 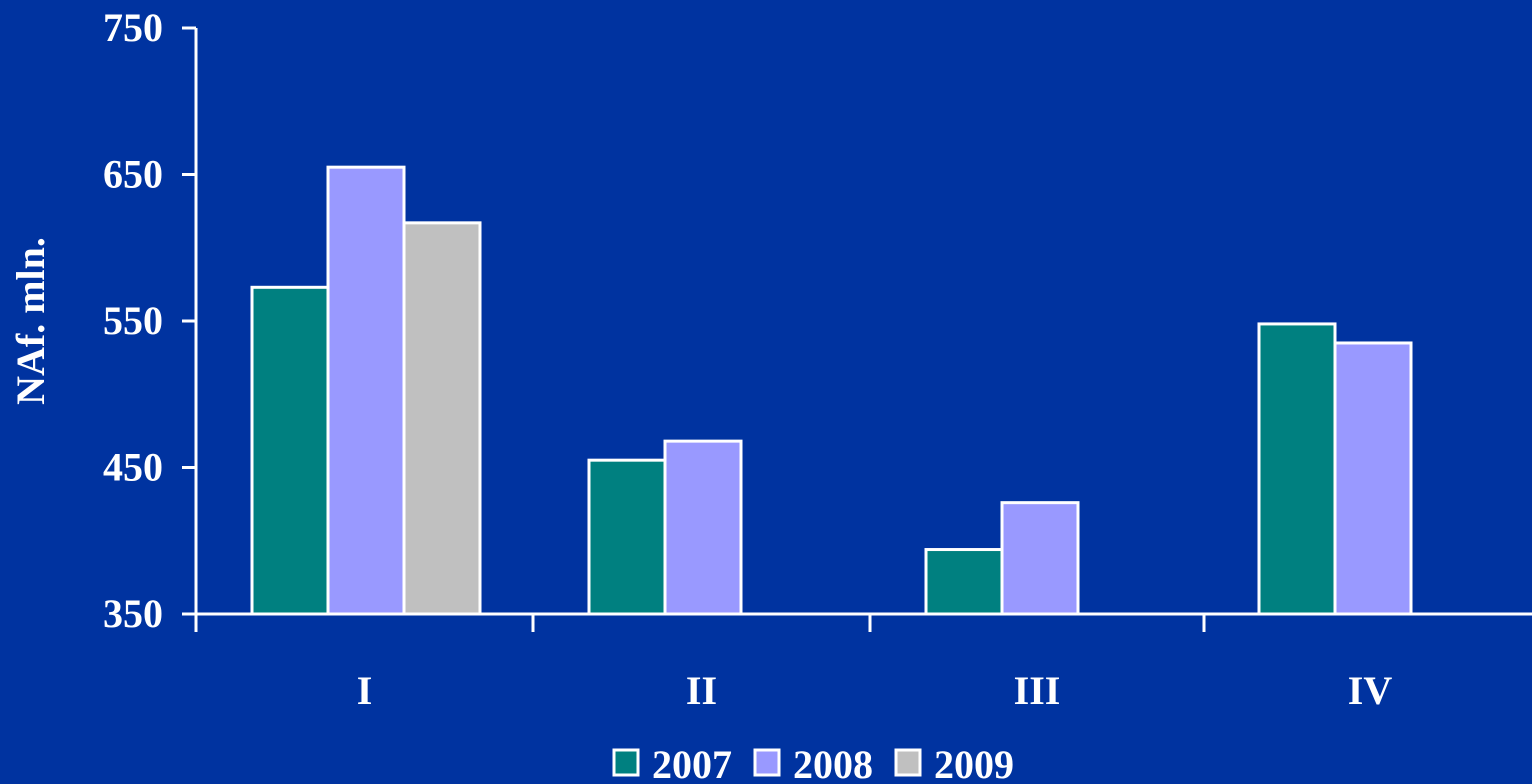 I want to click on y-tick-label: 550, so click(x=133, y=320).